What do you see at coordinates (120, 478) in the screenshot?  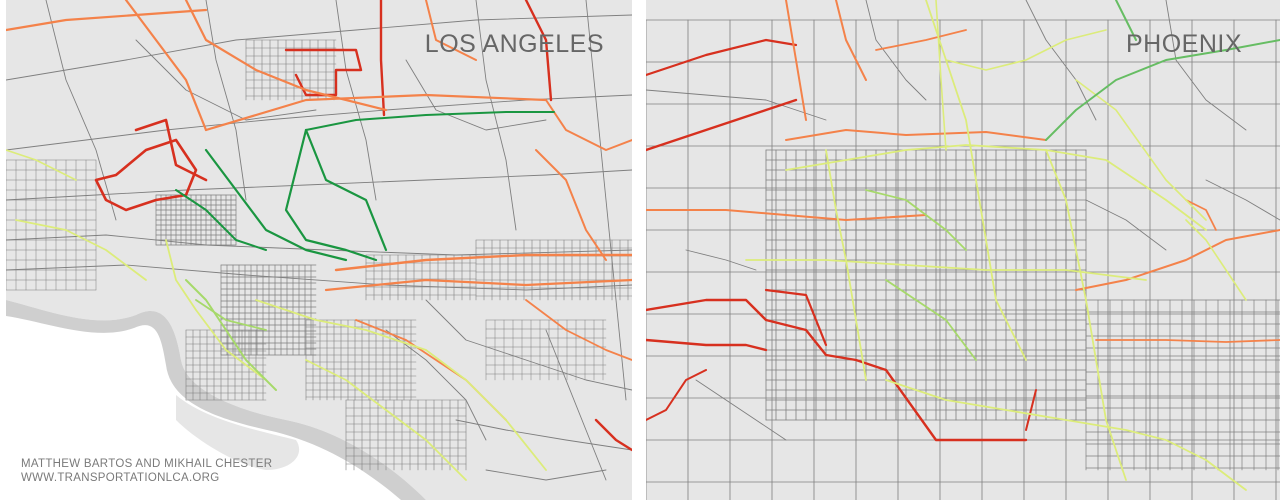 I see `credit-website: WWW.TRANSPORTATIONLCA.ORG` at bounding box center [120, 478].